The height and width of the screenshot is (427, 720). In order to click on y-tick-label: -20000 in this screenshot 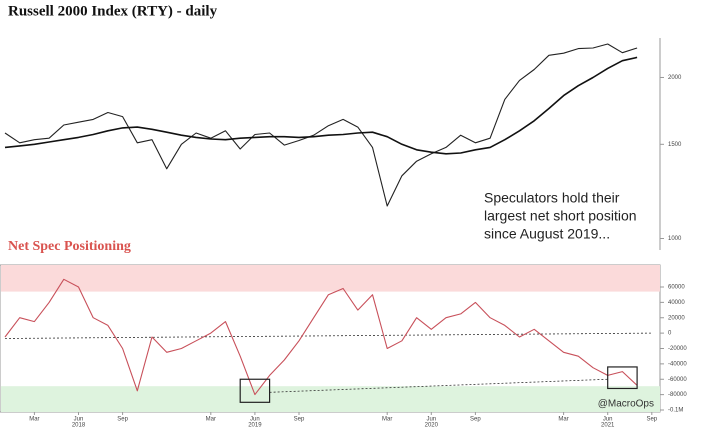, I will do `click(677, 349)`.